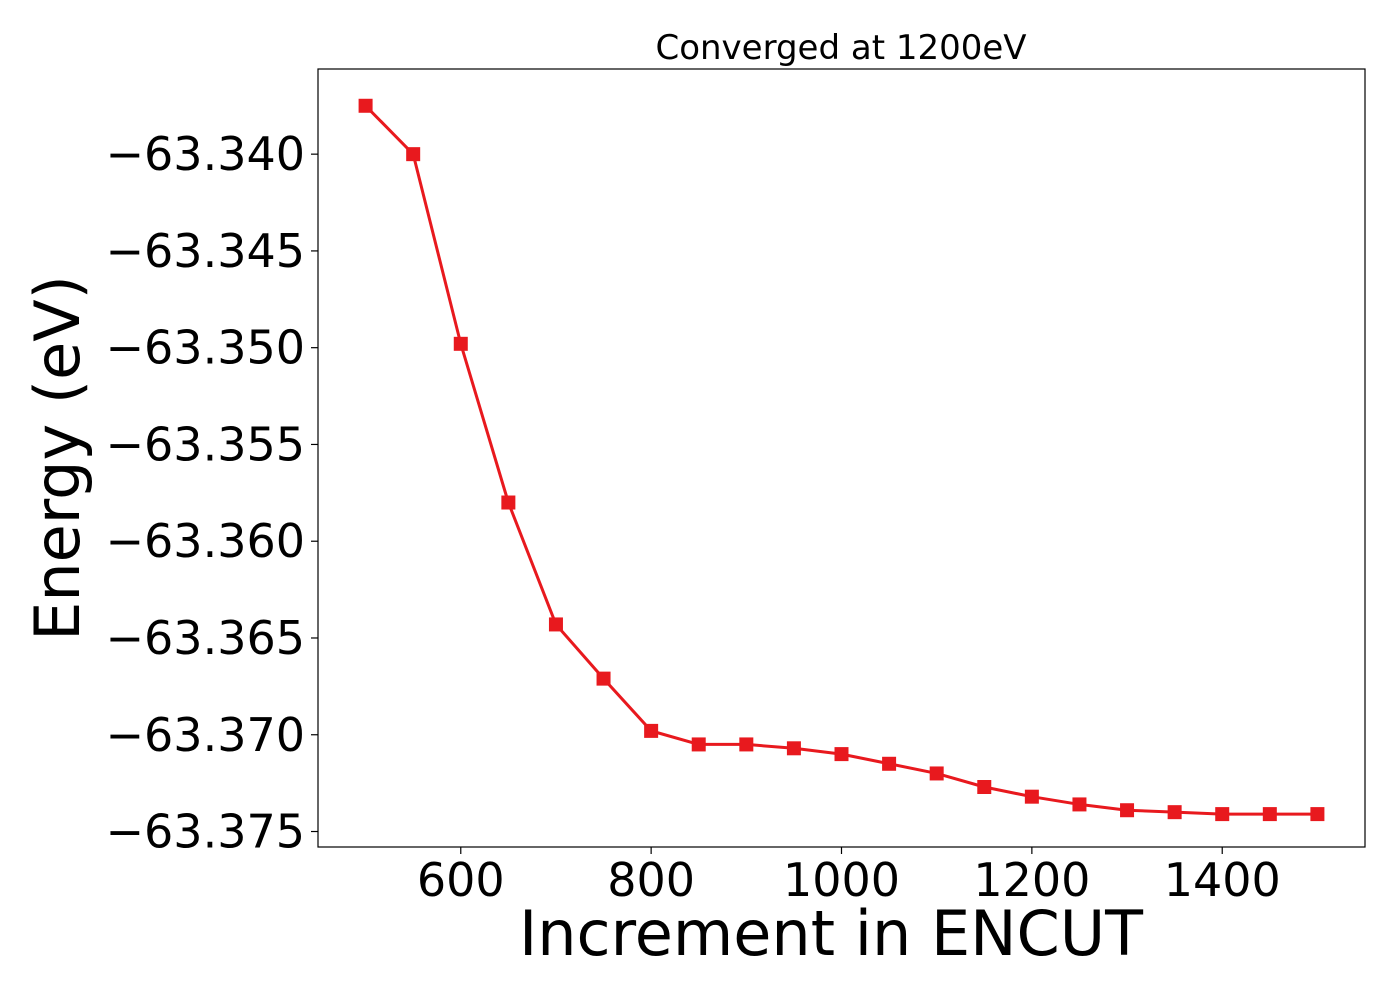 This screenshot has width=1400, height=1000. Describe the element at coordinates (840, 48) in the screenshot. I see `chart-title: Converged at 1200eV` at that location.